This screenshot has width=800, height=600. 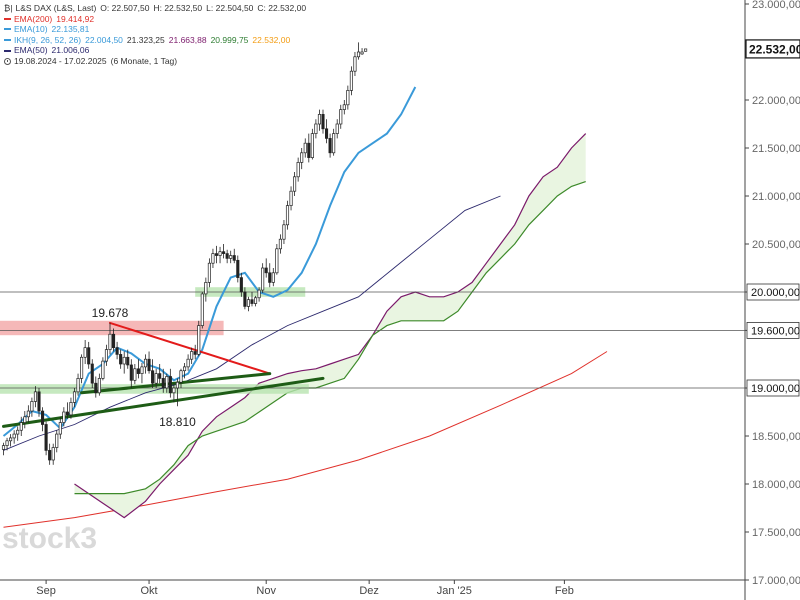 What do you see at coordinates (155, 29) in the screenshot?
I see `legend-ema10: EMA(10) 22.135,81` at bounding box center [155, 29].